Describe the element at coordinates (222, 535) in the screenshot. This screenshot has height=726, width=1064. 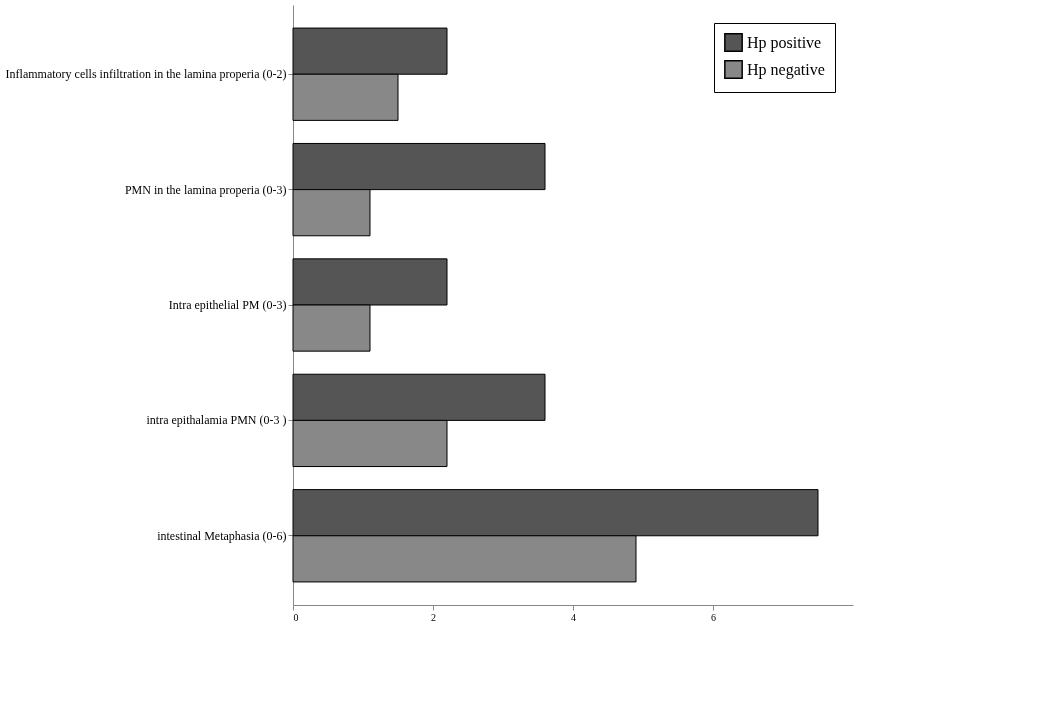
I see `y-tick-label: intestinal Metaphasia (0-6)` at that location.